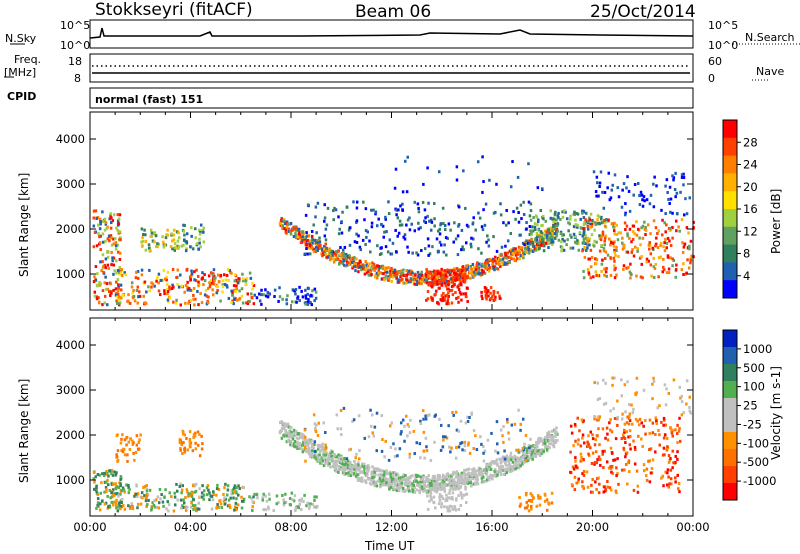  Describe the element at coordinates (746, 276) in the screenshot. I see `colorbar-tick-label: 4` at that location.